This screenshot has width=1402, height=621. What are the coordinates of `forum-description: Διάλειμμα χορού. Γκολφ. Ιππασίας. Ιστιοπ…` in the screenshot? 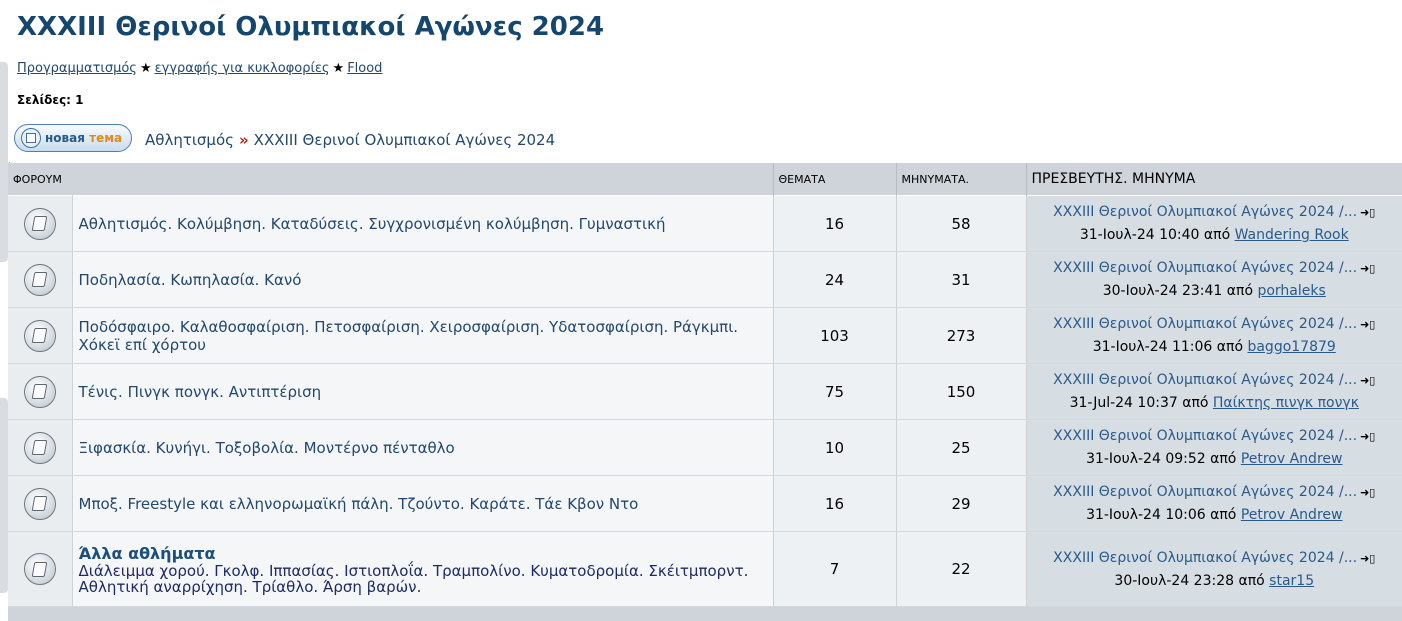 It's located at (425, 579).